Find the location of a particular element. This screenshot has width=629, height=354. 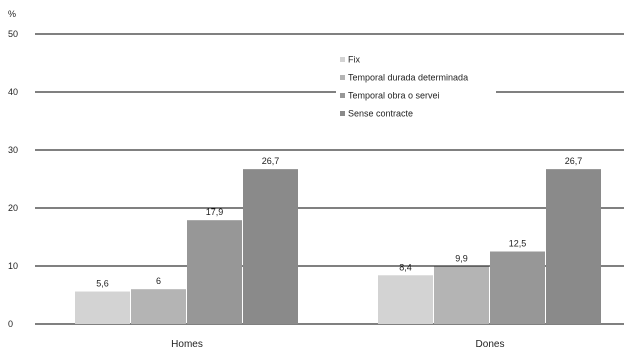

legend-label: Sense contracte is located at coordinates (380, 114).